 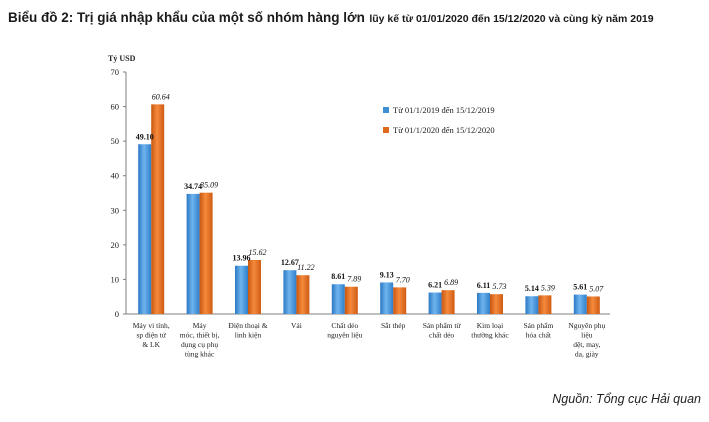 I want to click on x-tick-label: Sắt thép, so click(x=393, y=325).